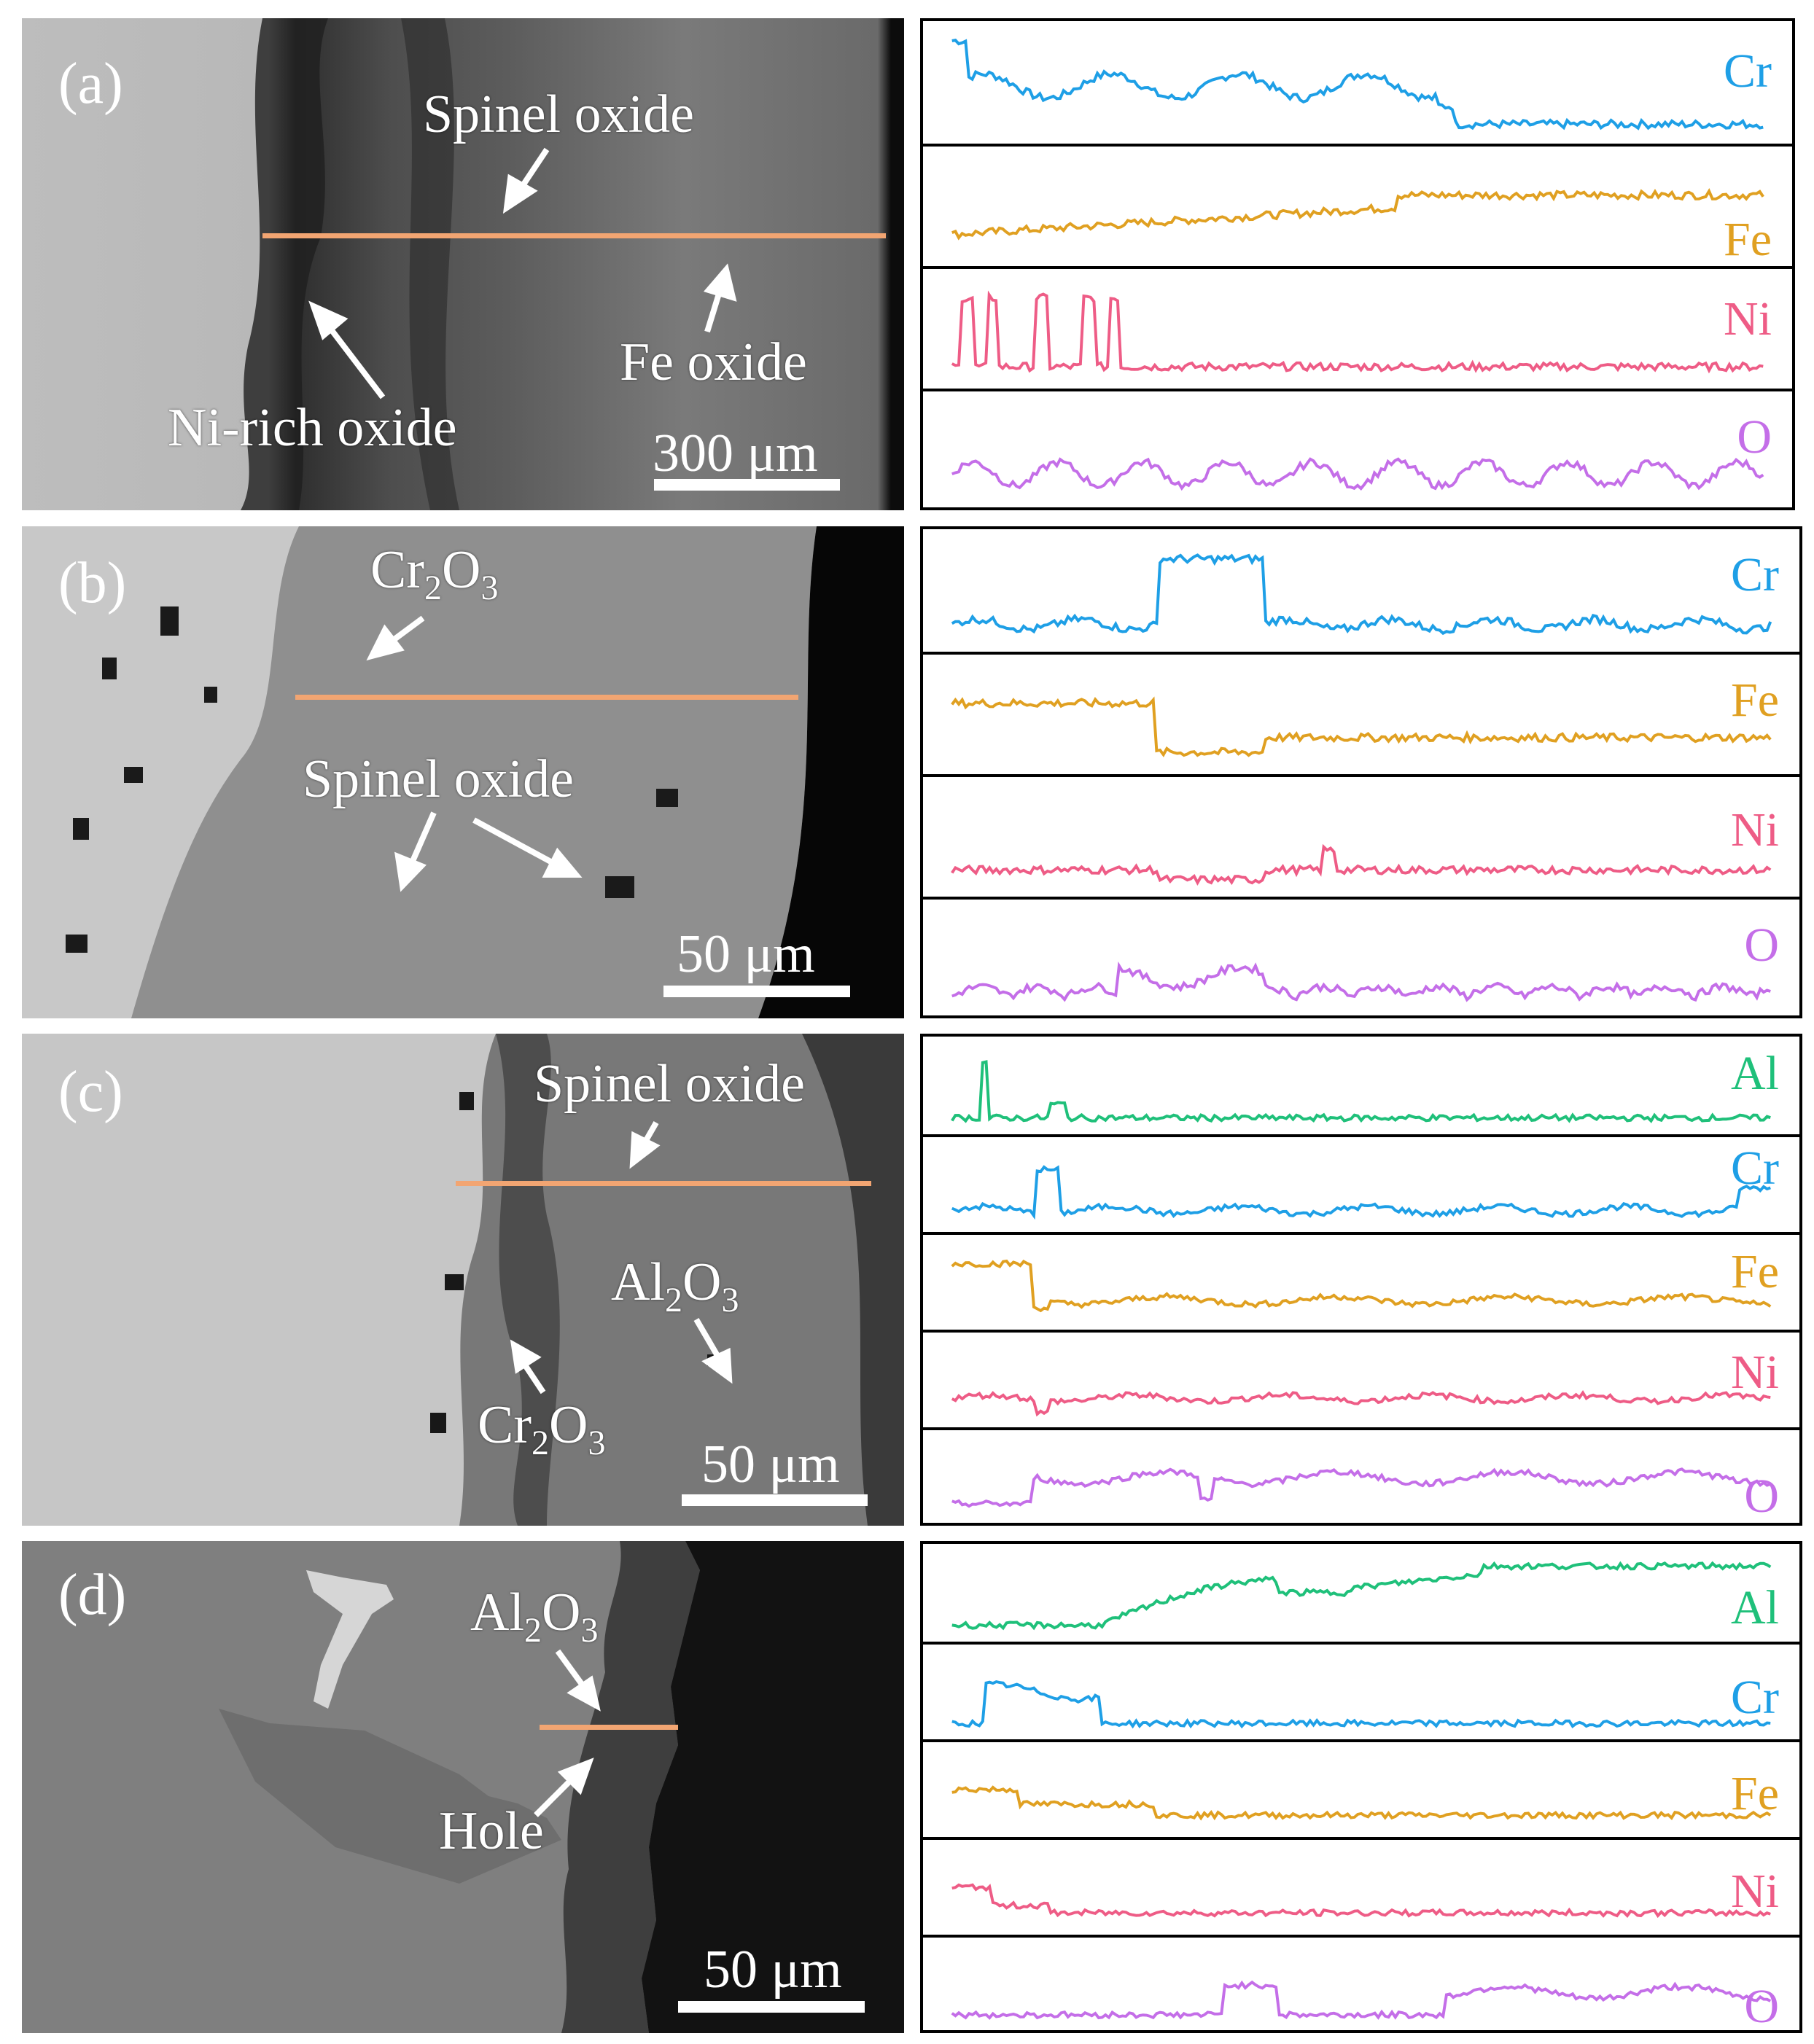  What do you see at coordinates (1761, 1496) in the screenshot?
I see `element-label-c-o: O` at bounding box center [1761, 1496].